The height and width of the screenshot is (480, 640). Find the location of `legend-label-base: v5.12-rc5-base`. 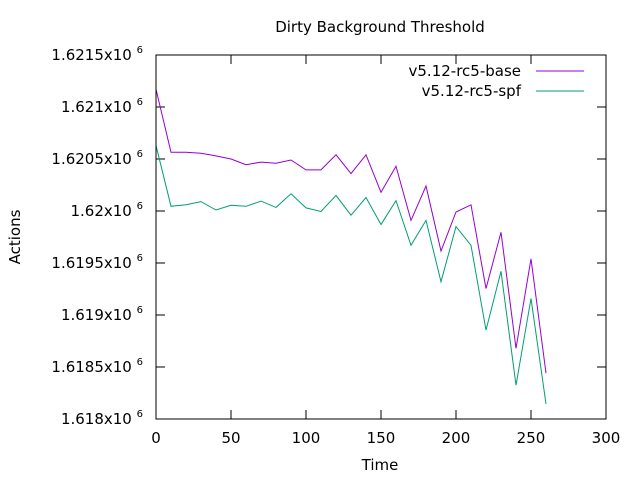

legend-label-base: v5.12-rc5-base is located at coordinates (465, 71).